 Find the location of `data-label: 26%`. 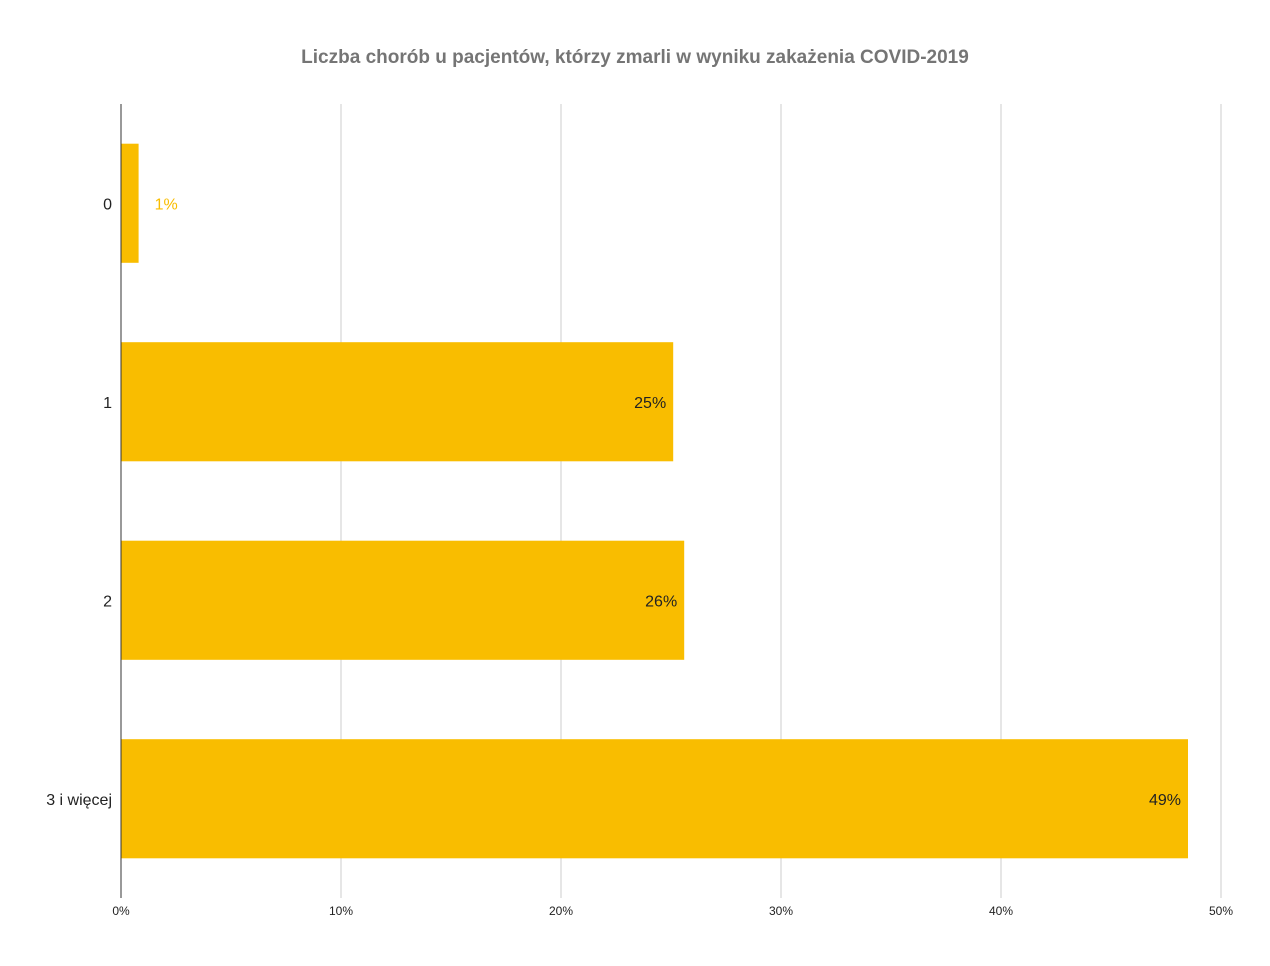

data-label: 26% is located at coordinates (661, 601).